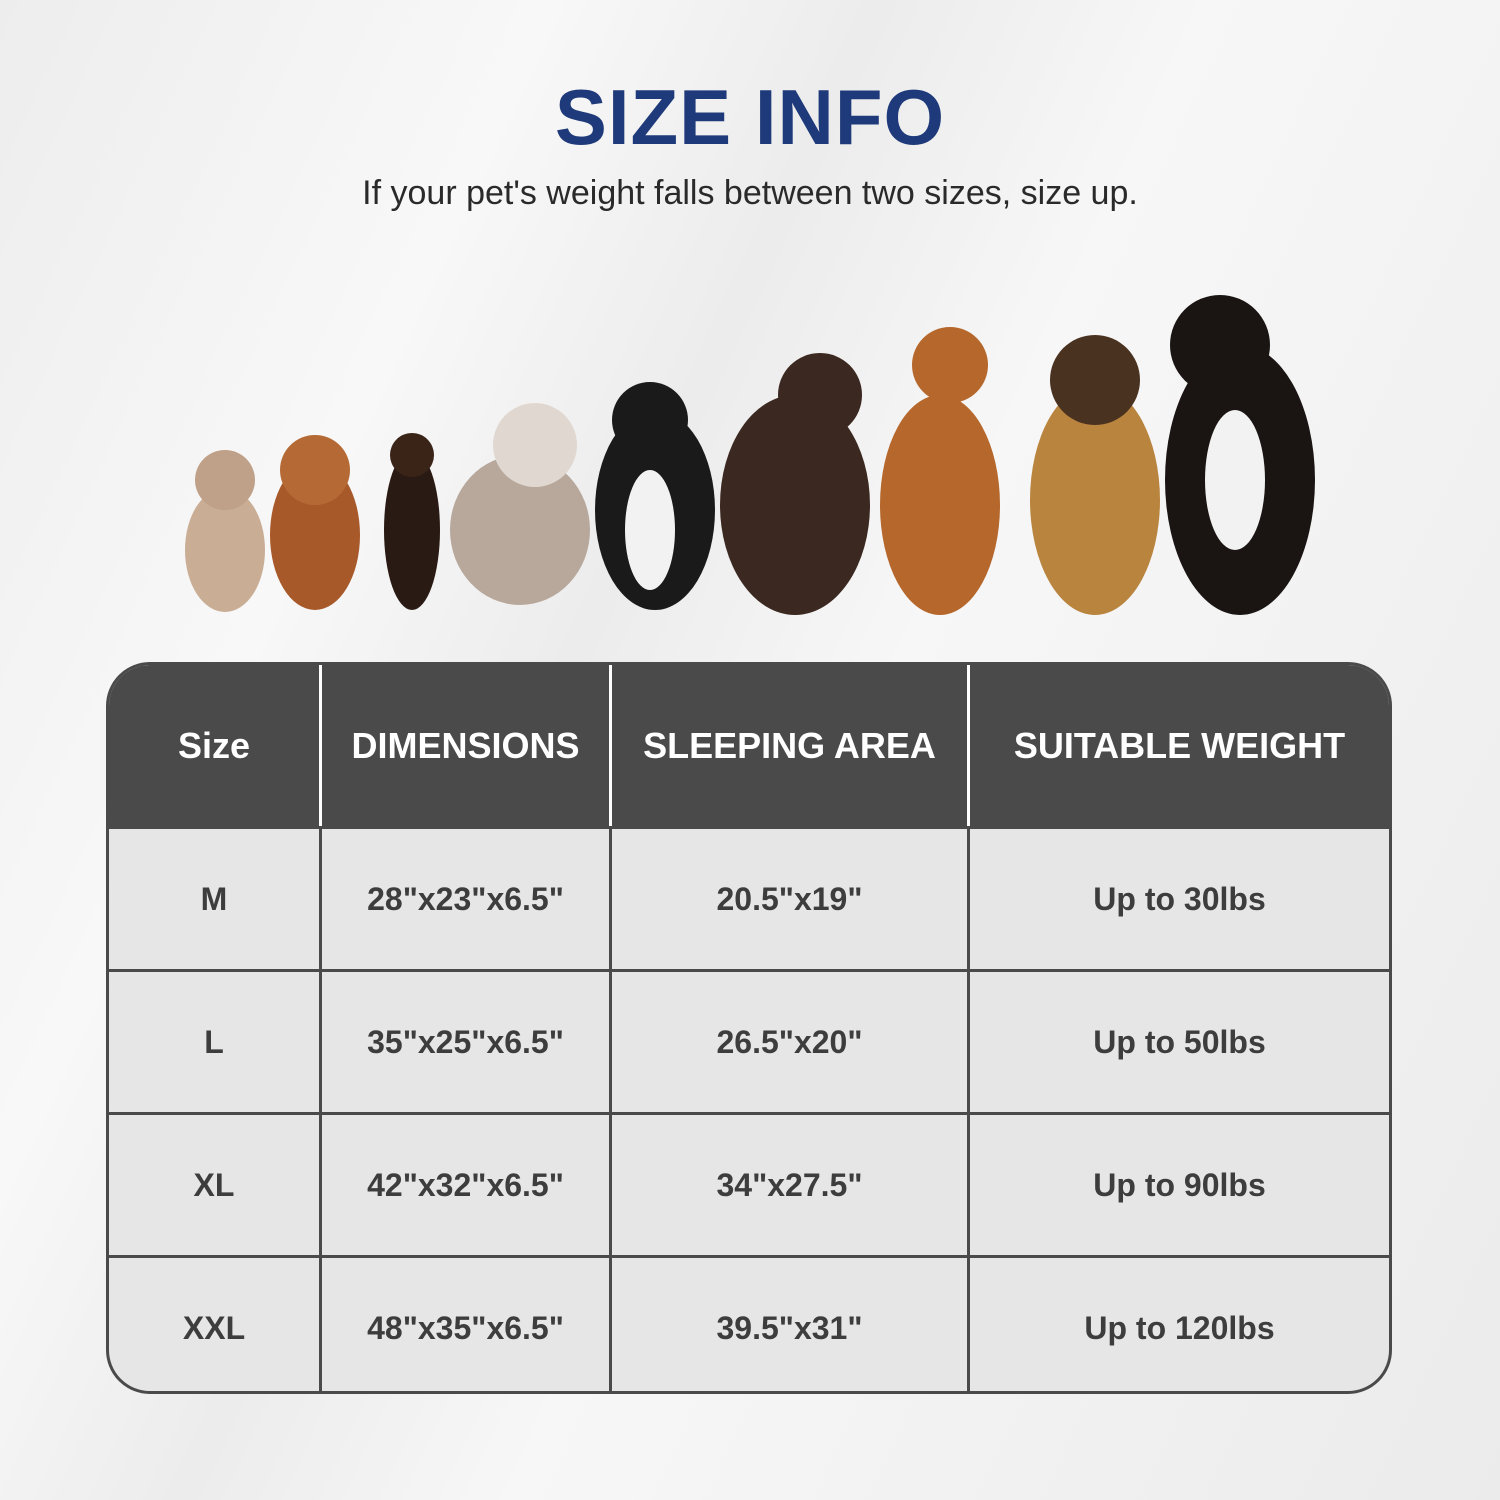 This screenshot has height=1500, width=1500. I want to click on cell-sleeping-area: 26.5"x20", so click(788, 1042).